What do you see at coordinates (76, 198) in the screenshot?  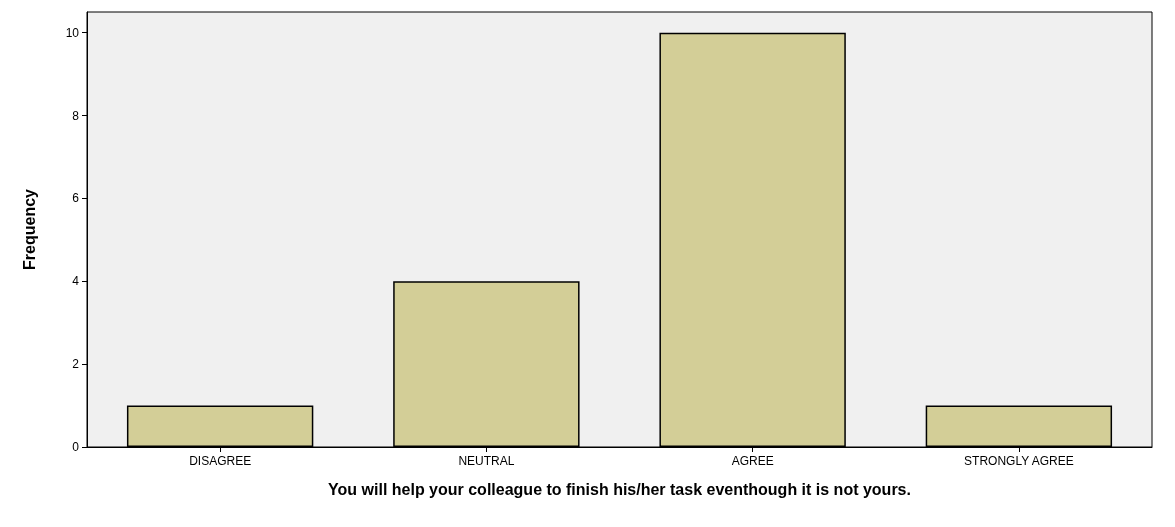 I see `y-tick-label: 6` at bounding box center [76, 198].